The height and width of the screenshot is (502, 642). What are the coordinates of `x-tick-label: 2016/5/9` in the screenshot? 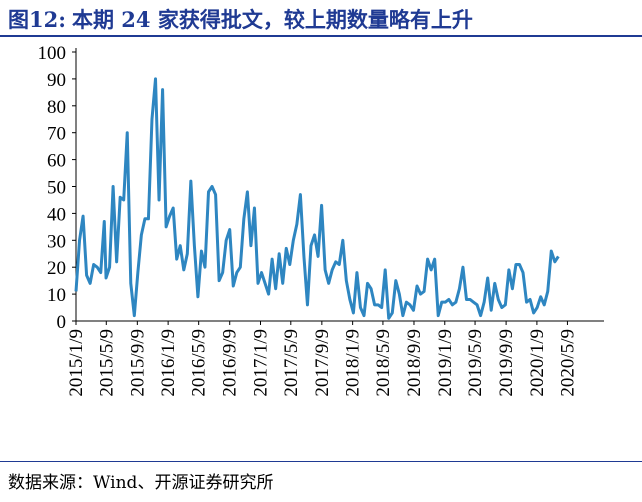 It's located at (199, 363).